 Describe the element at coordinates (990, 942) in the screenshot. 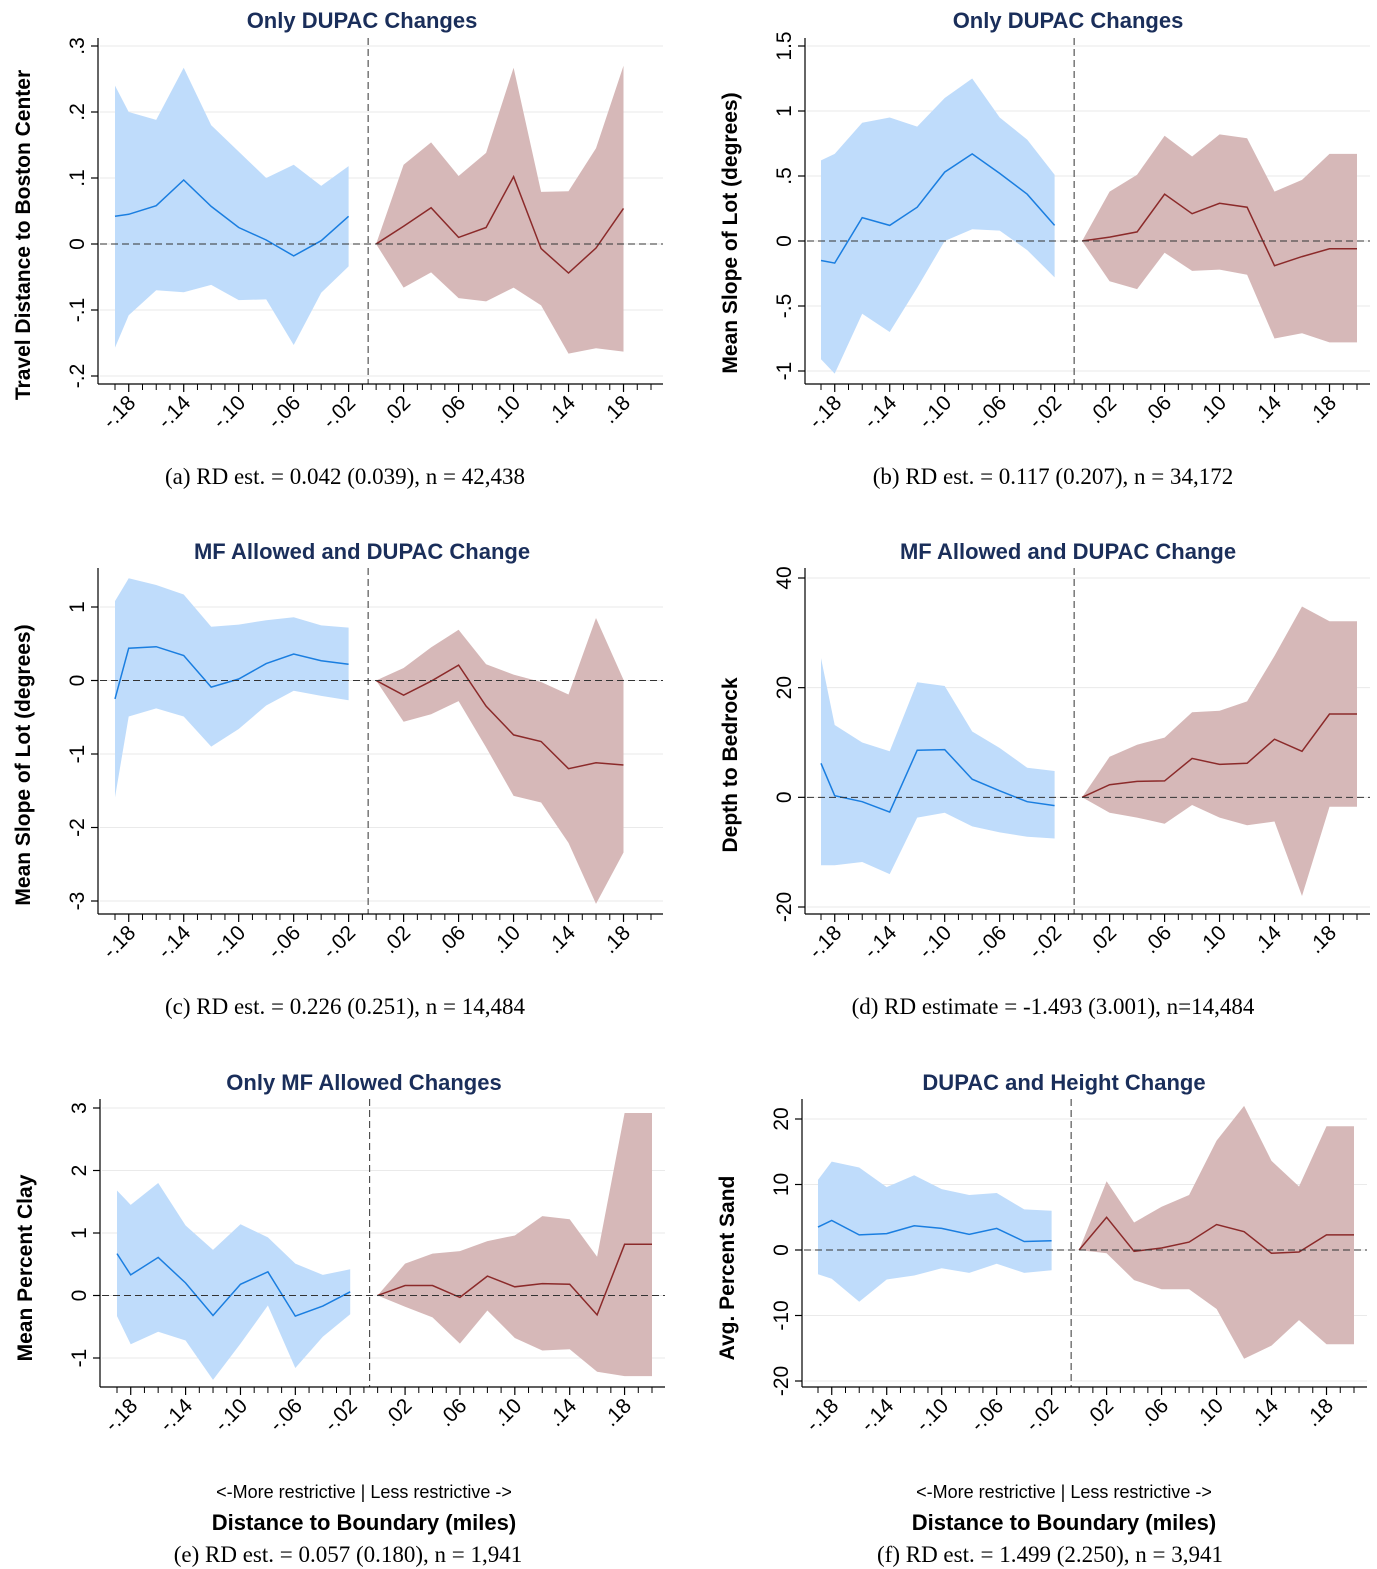

I see `panel-d-xtick-label-3: -.06` at that location.